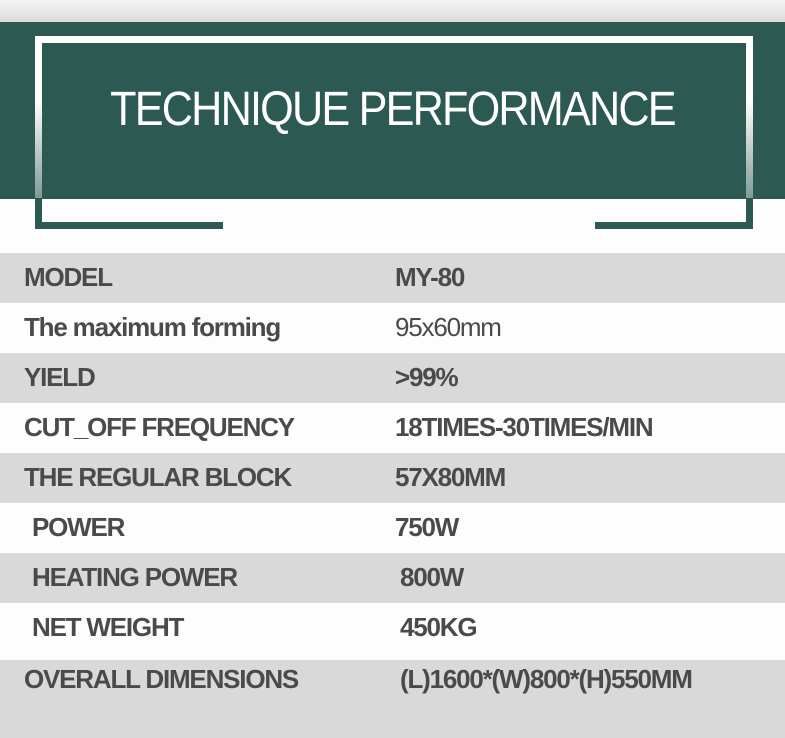  Describe the element at coordinates (430, 277) in the screenshot. I see `spec-value: MY-80` at that location.